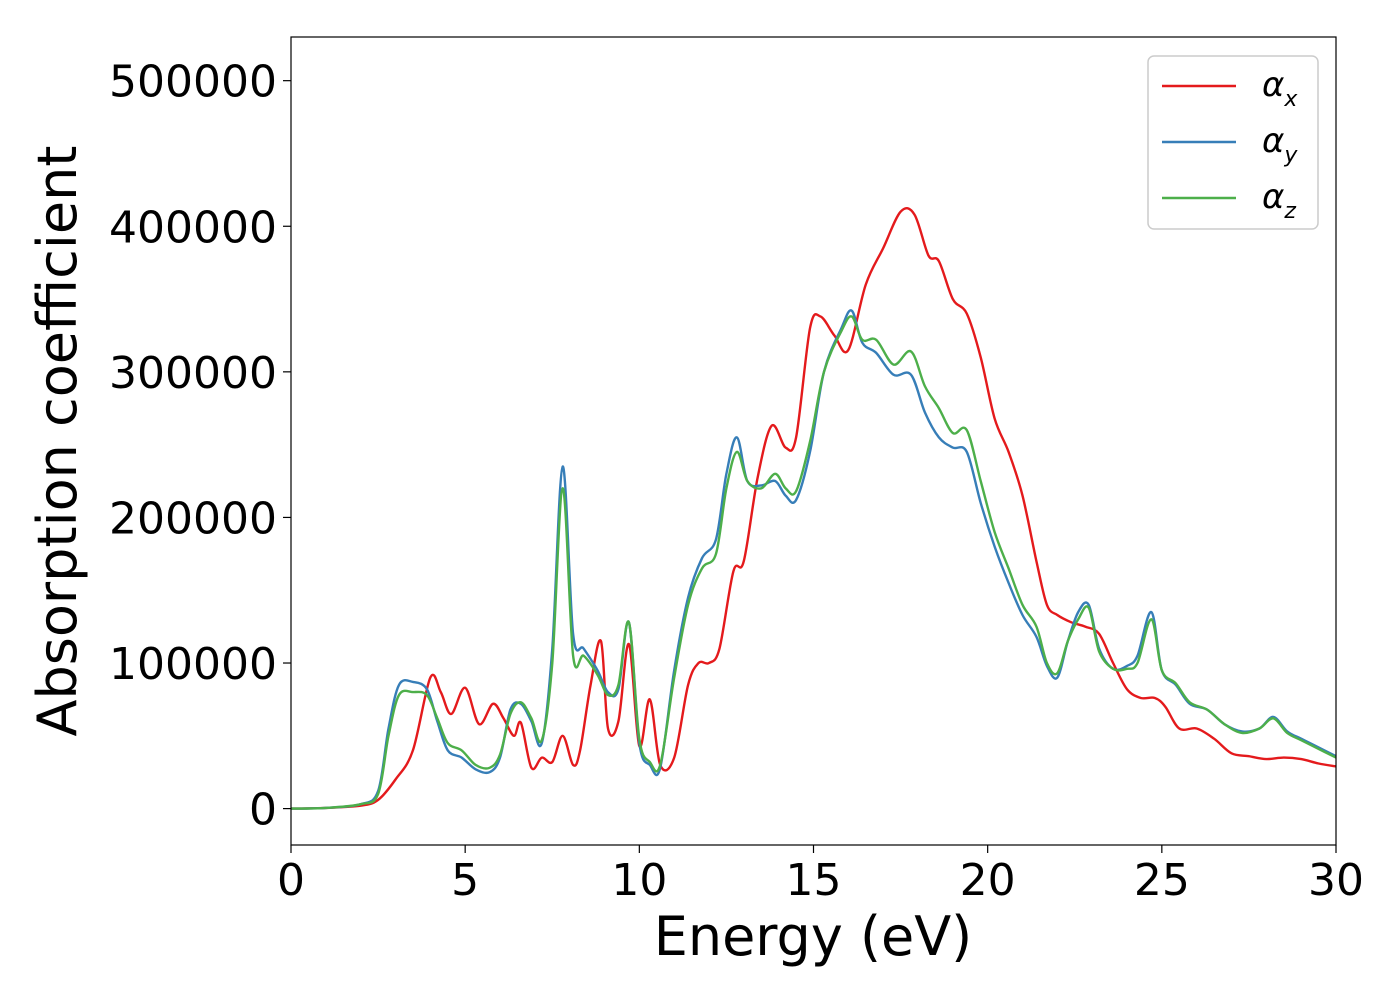 This screenshot has width=1400, height=1000. I want to click on x-tick-label: 30, so click(1336, 880).